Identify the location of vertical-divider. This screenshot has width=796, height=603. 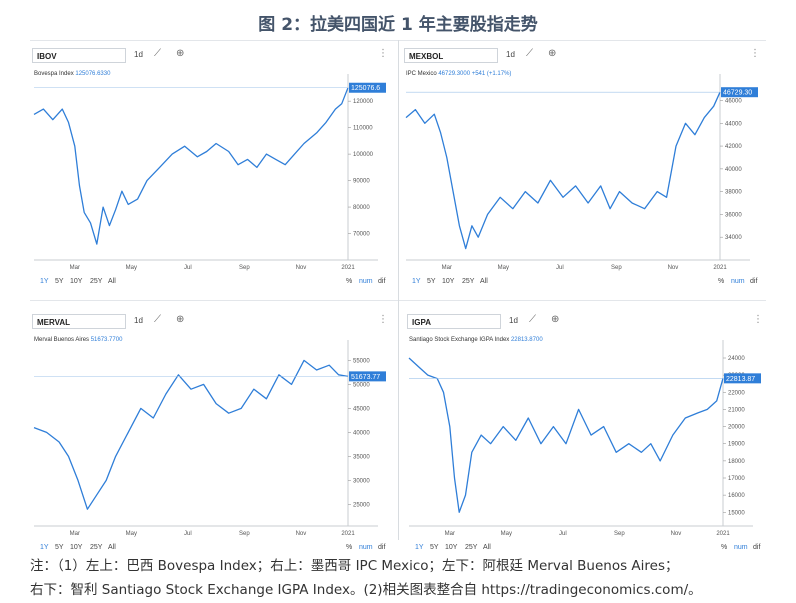
(398, 290).